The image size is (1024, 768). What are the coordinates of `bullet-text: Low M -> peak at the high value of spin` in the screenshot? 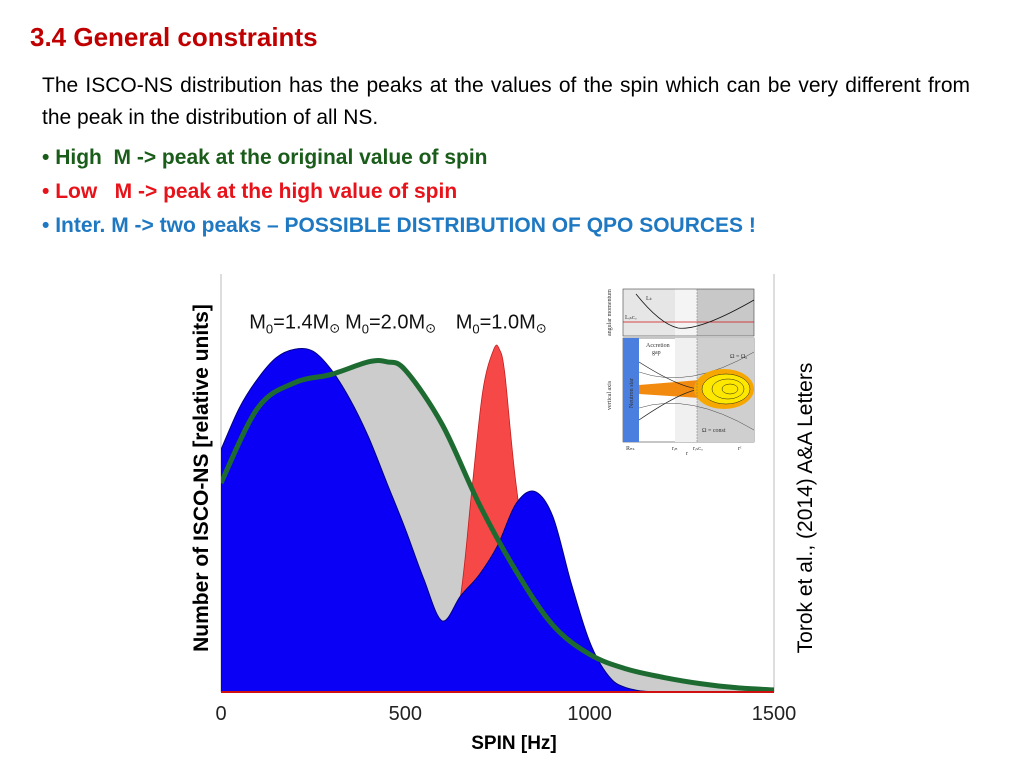 It's located at (253, 191).